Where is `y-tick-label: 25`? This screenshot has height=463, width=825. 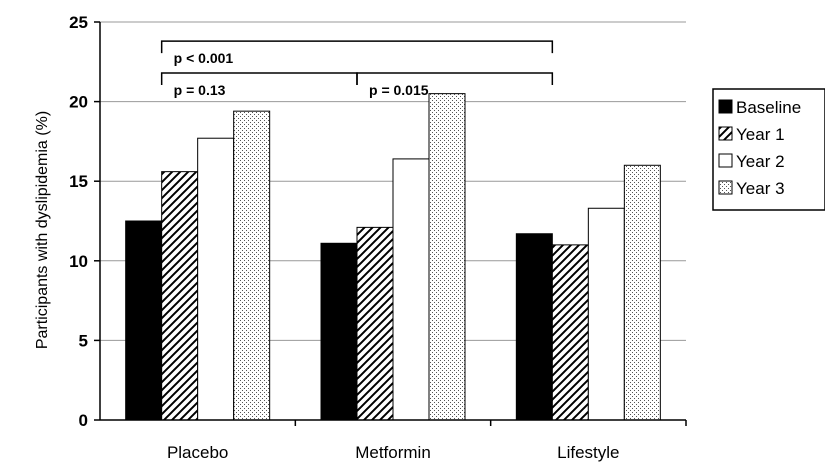
y-tick-label: 25 is located at coordinates (78, 22).